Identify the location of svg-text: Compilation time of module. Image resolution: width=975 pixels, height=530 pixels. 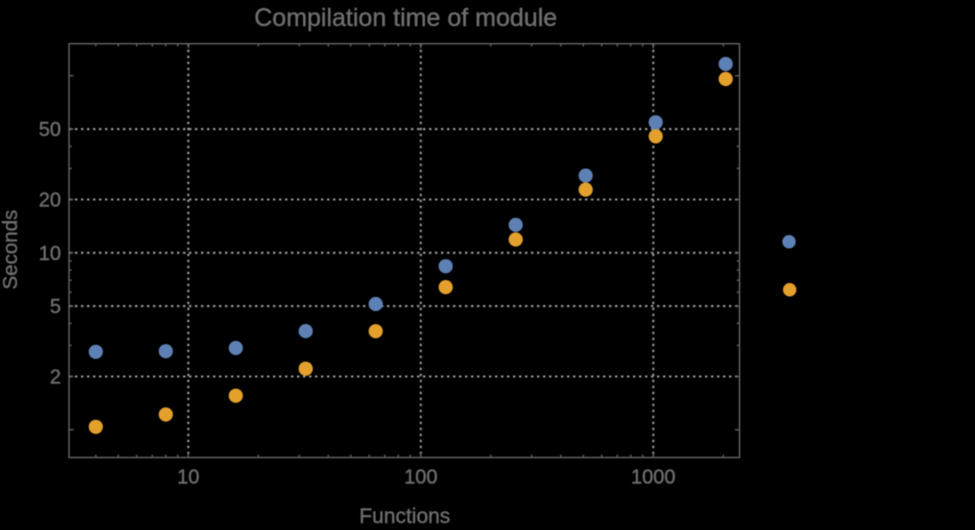
(405, 18).